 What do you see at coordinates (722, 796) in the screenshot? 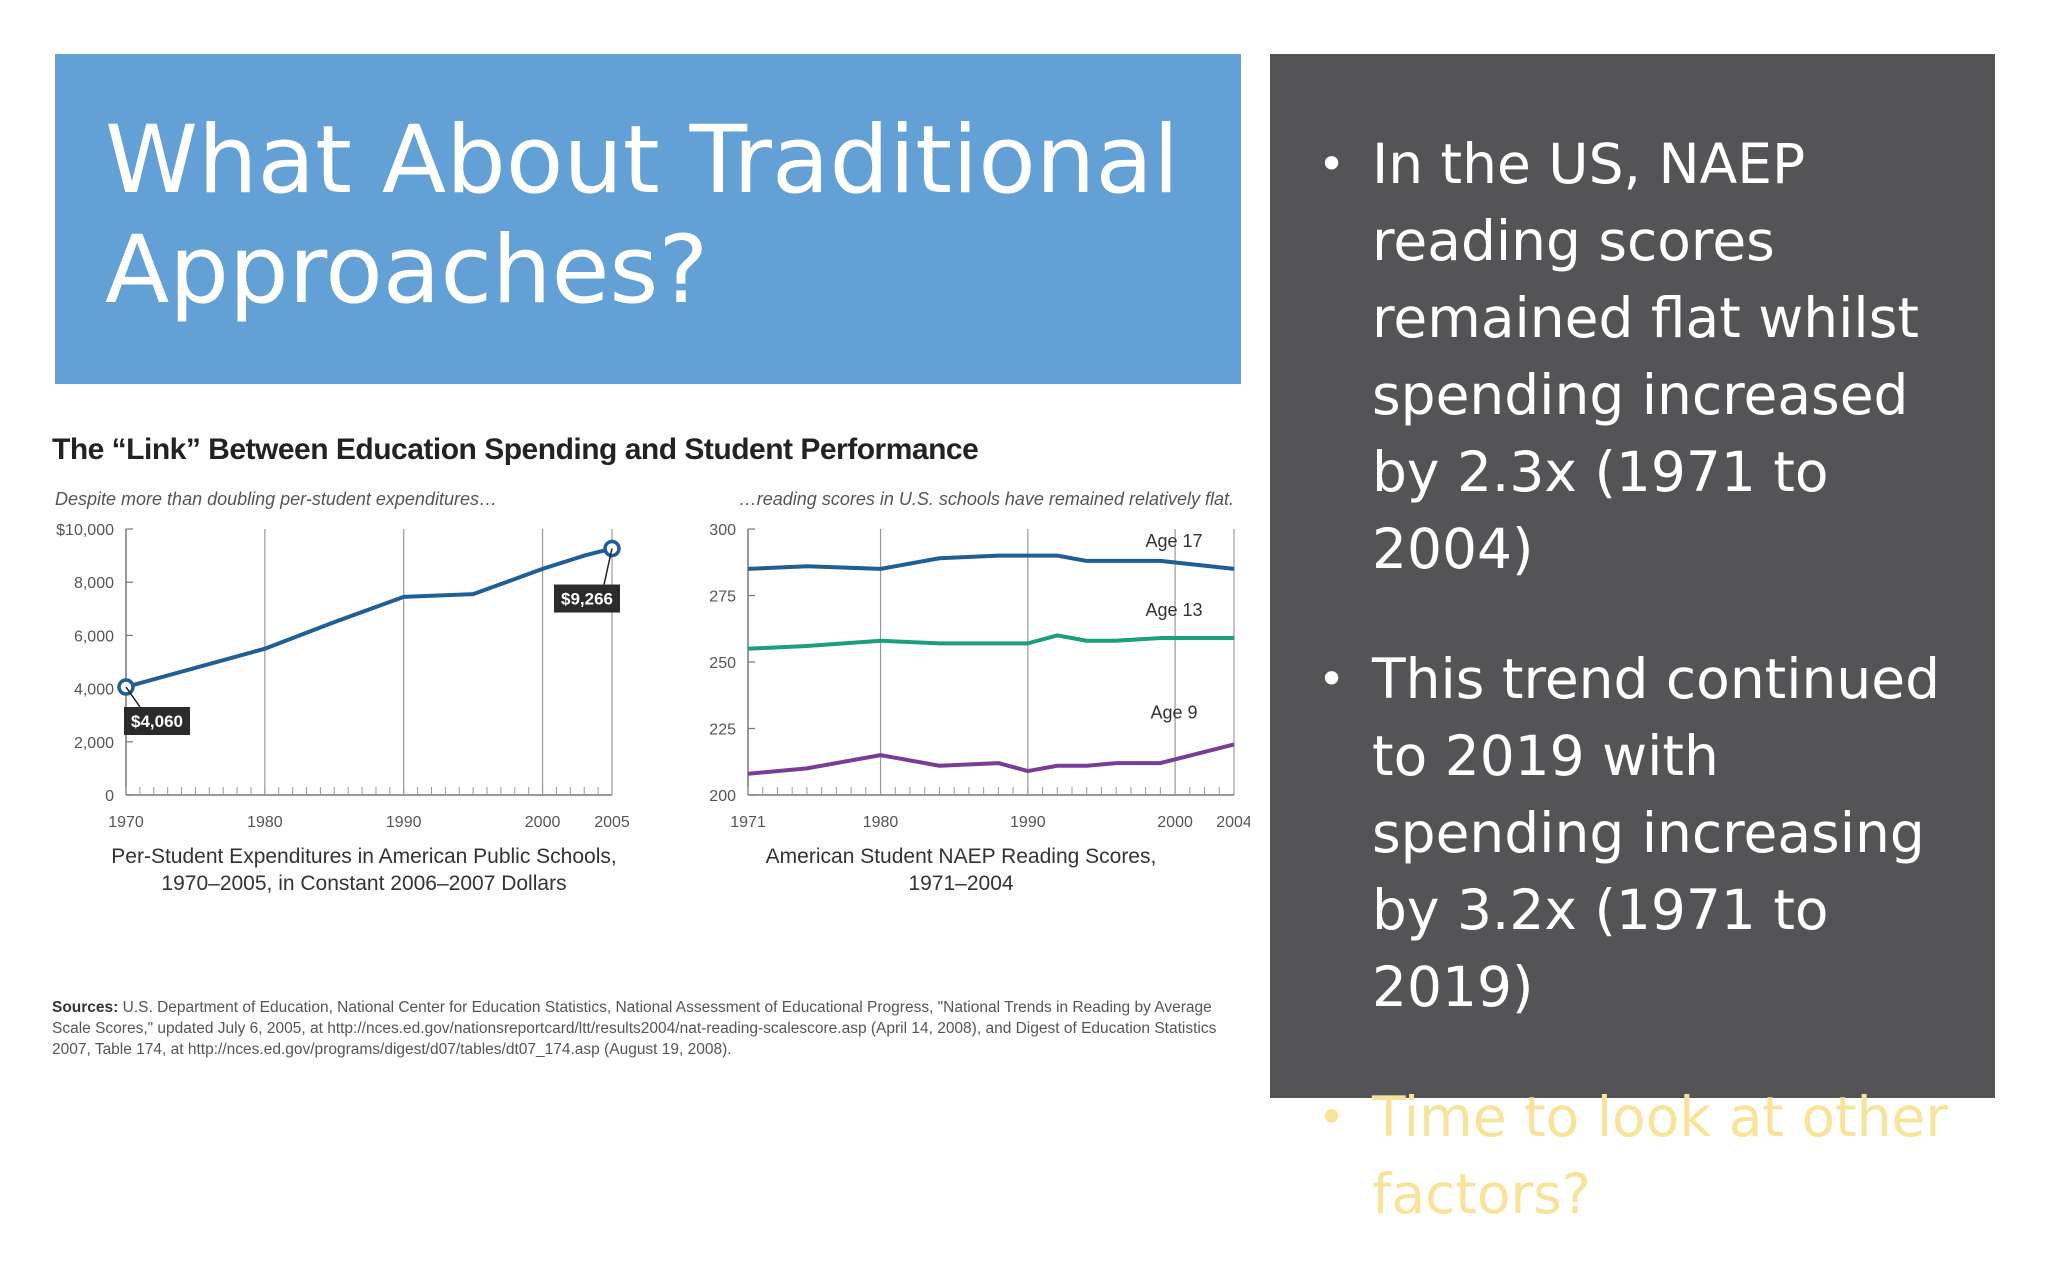
I see `y-tick-label: 200` at bounding box center [722, 796].